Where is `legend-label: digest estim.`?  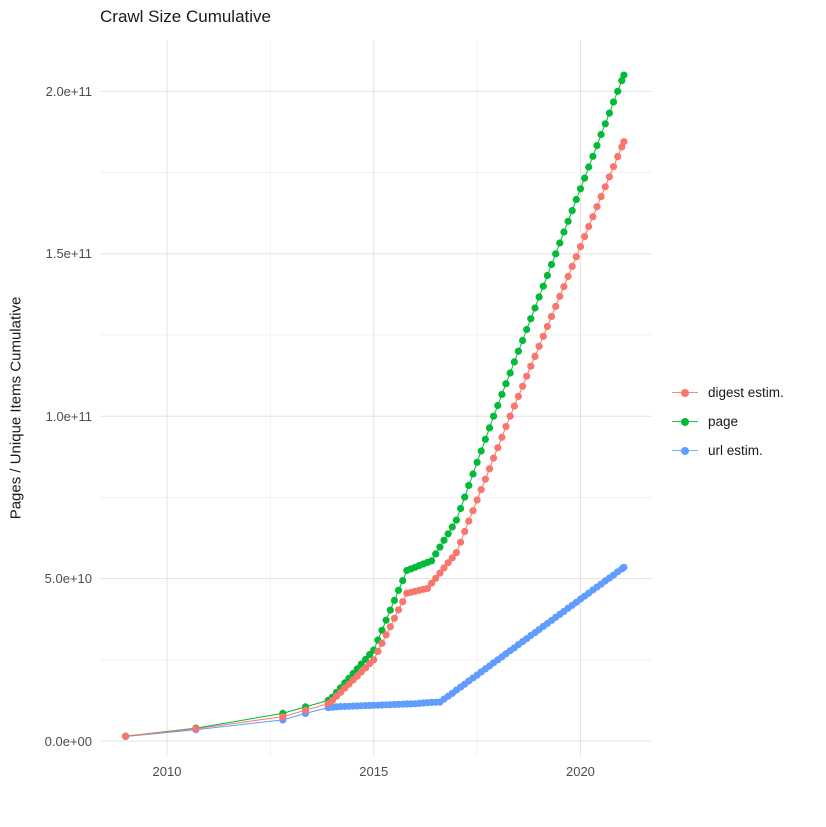 legend-label: digest estim. is located at coordinates (746, 392).